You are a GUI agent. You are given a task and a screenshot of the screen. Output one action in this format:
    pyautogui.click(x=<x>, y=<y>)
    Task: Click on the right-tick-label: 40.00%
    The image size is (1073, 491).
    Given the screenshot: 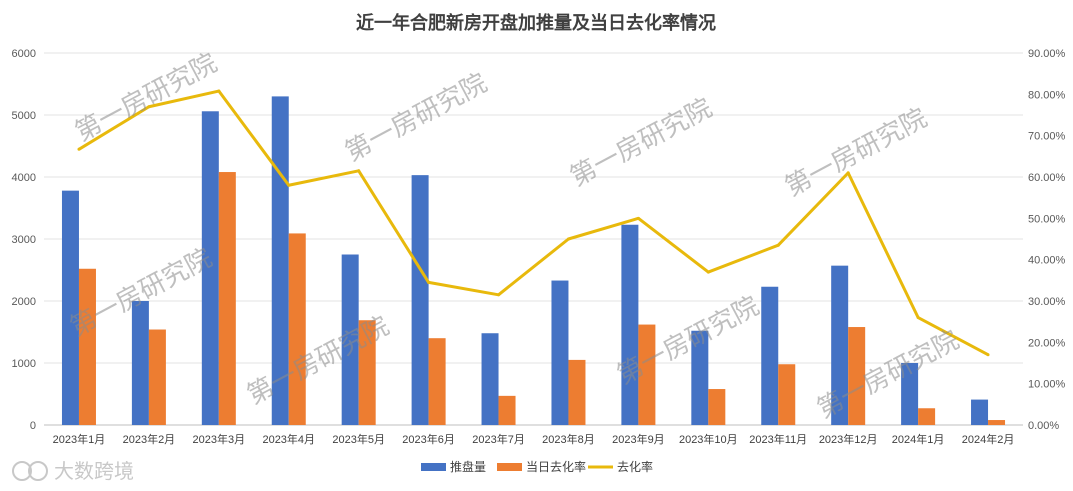 What is the action you would take?
    pyautogui.click(x=1047, y=261)
    